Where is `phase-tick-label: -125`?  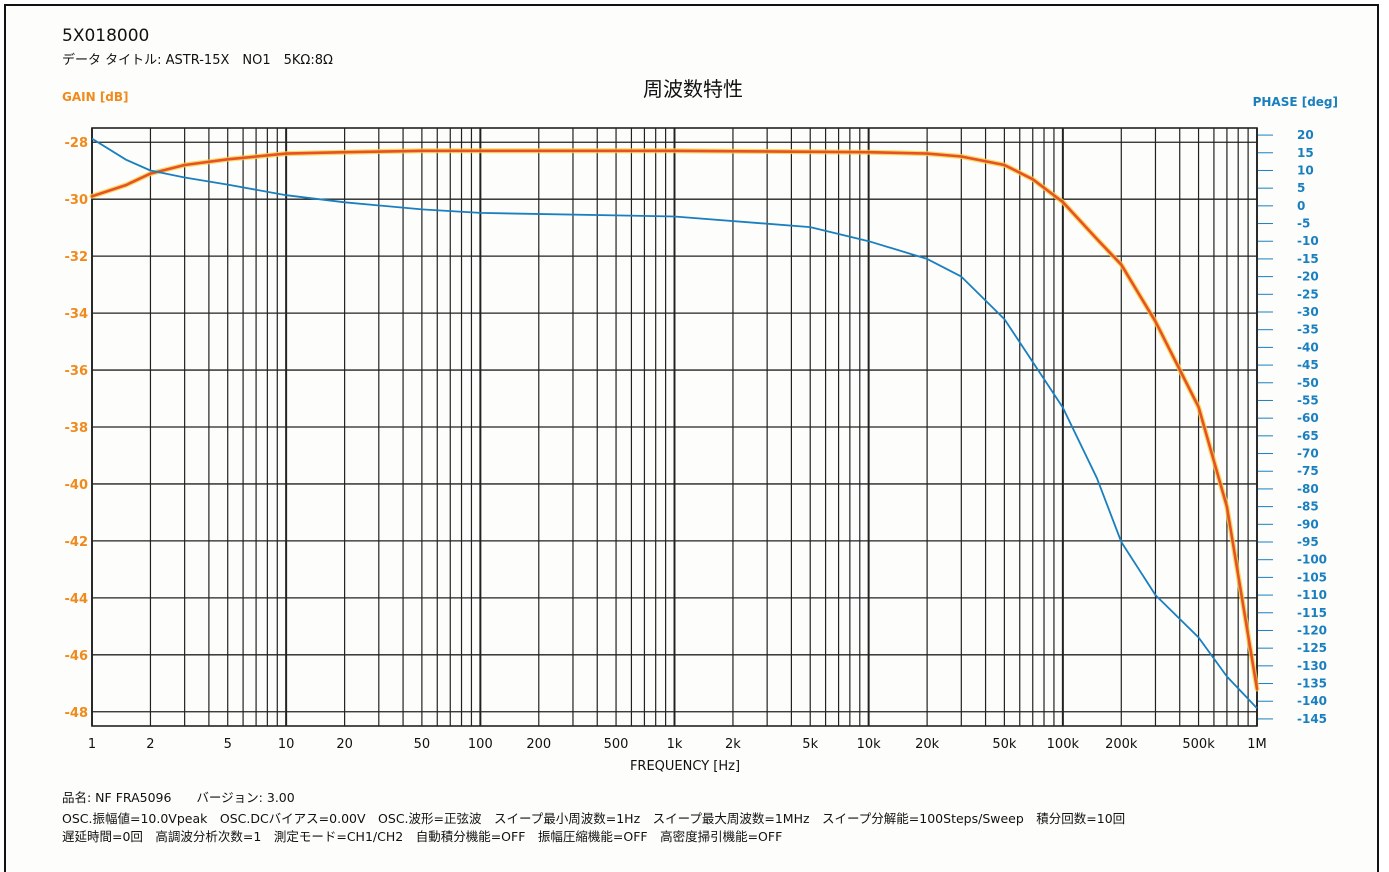
phase-tick-label: -125 is located at coordinates (1312, 648).